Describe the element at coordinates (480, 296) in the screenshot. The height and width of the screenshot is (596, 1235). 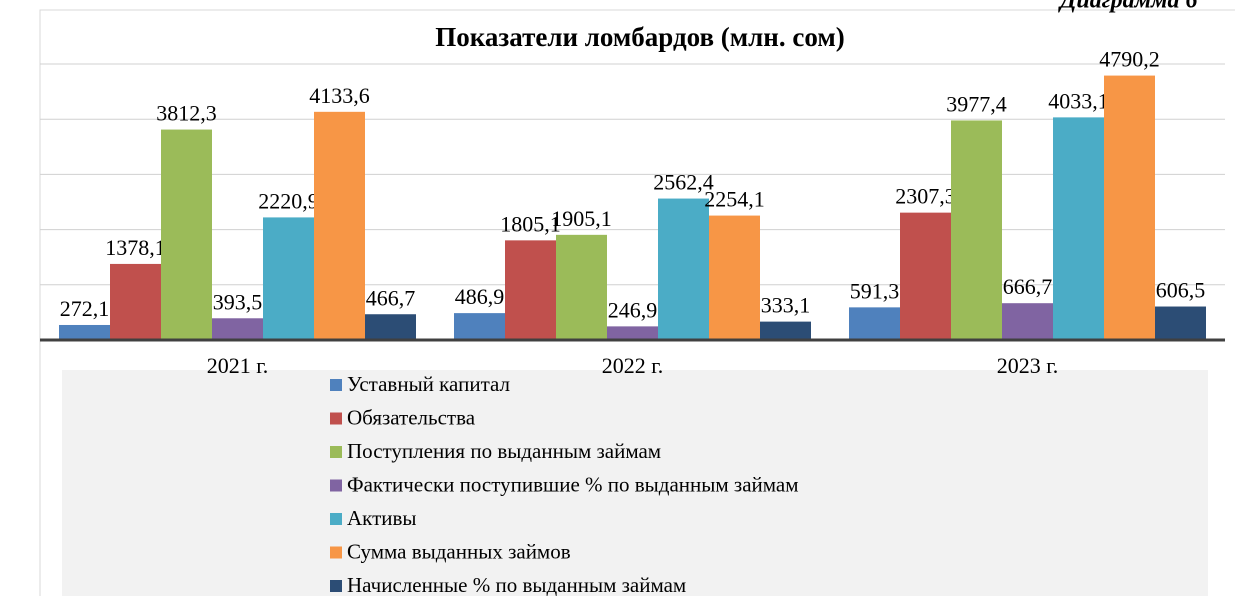
I see `data-label: 486,9` at that location.